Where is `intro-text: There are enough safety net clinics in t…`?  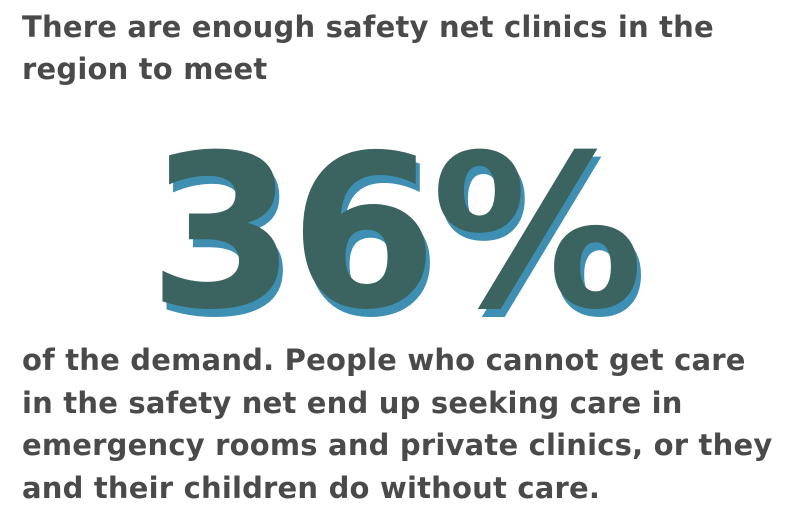 intro-text: There are enough safety net clinics in t… is located at coordinates (392, 48).